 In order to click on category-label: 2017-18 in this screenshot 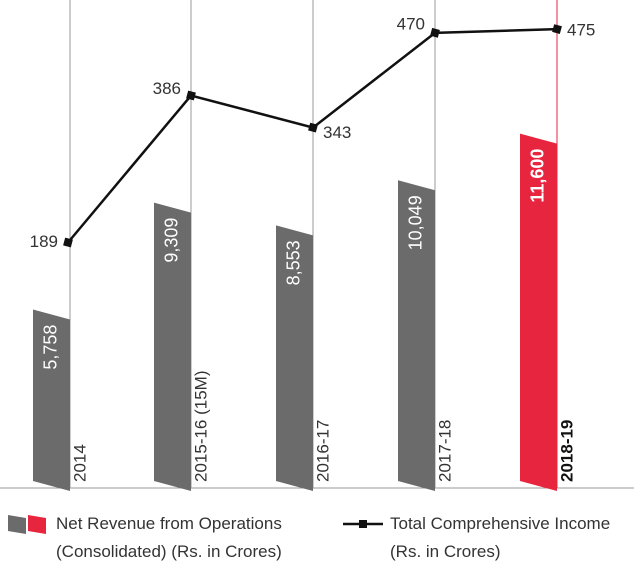, I will do `click(444, 451)`.